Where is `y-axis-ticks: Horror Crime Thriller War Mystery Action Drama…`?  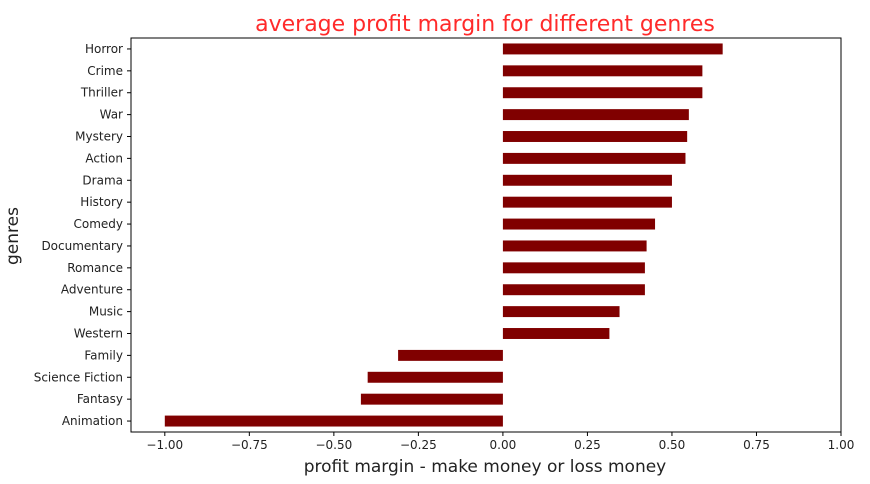 y-axis-ticks: Horror Crime Thriller War Mystery Action Drama… is located at coordinates (82, 235).